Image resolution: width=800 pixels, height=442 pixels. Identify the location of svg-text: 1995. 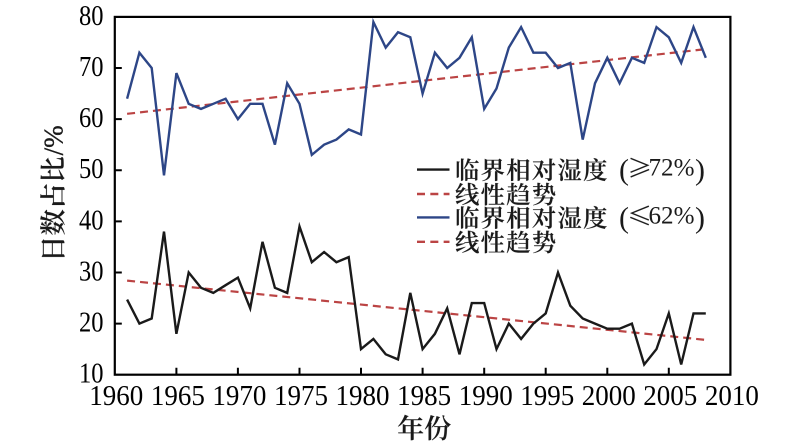
(547, 396).